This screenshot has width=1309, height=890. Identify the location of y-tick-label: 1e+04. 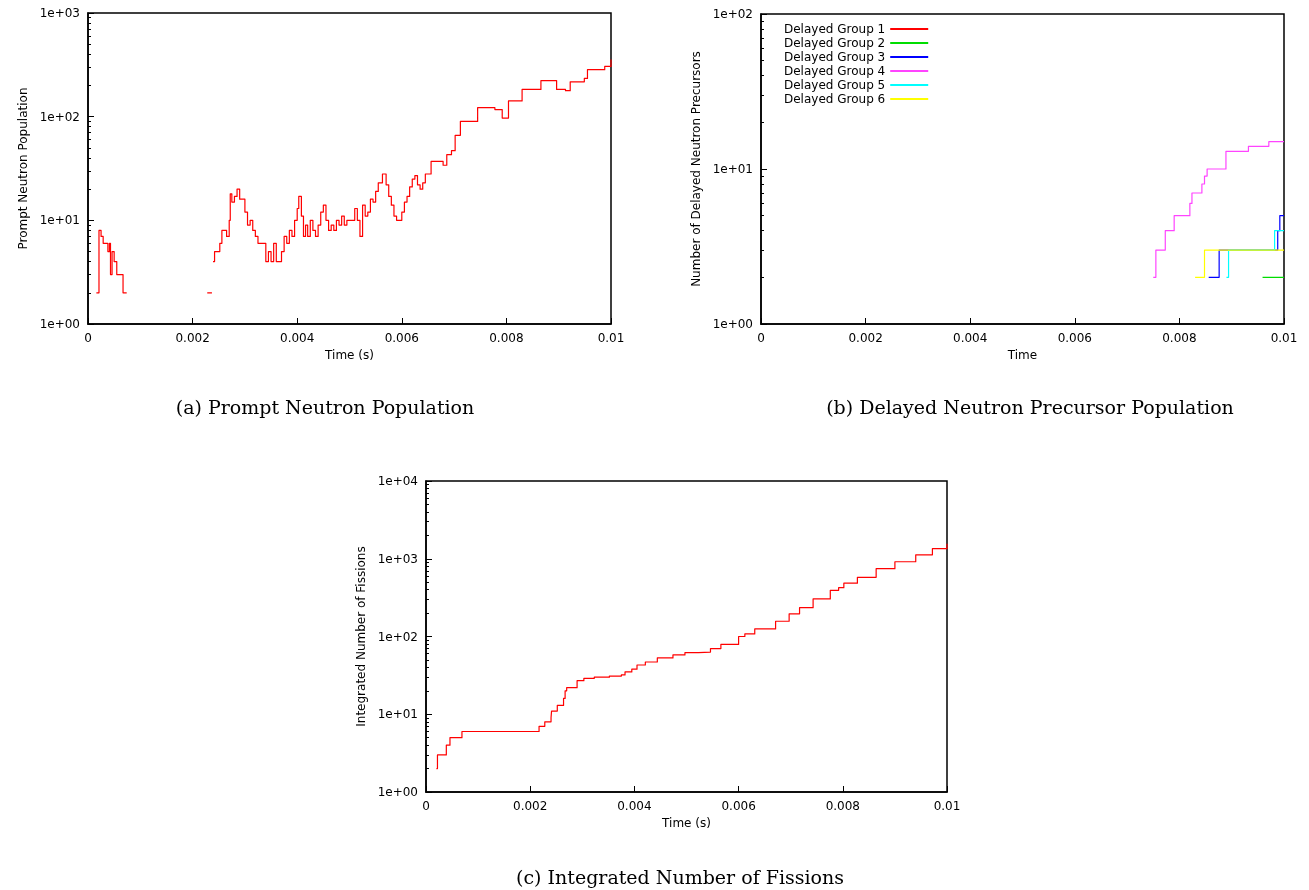
(397, 481).